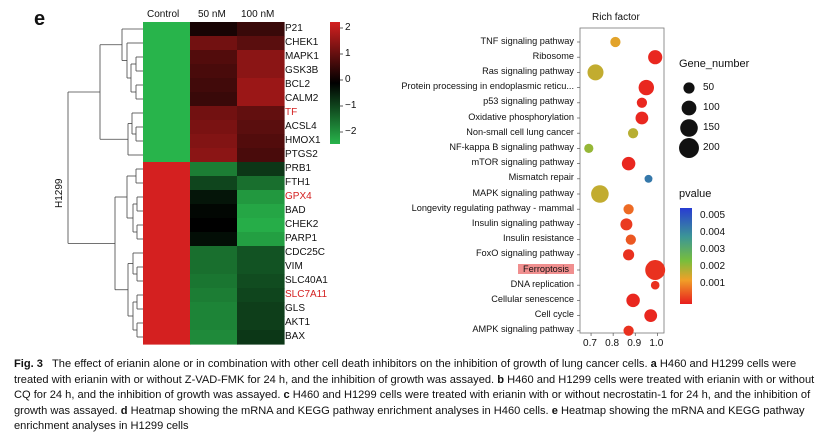 This screenshot has width=839, height=442. Describe the element at coordinates (212, 14) in the screenshot. I see `heatmap-col-50nm: 50 nM` at that location.